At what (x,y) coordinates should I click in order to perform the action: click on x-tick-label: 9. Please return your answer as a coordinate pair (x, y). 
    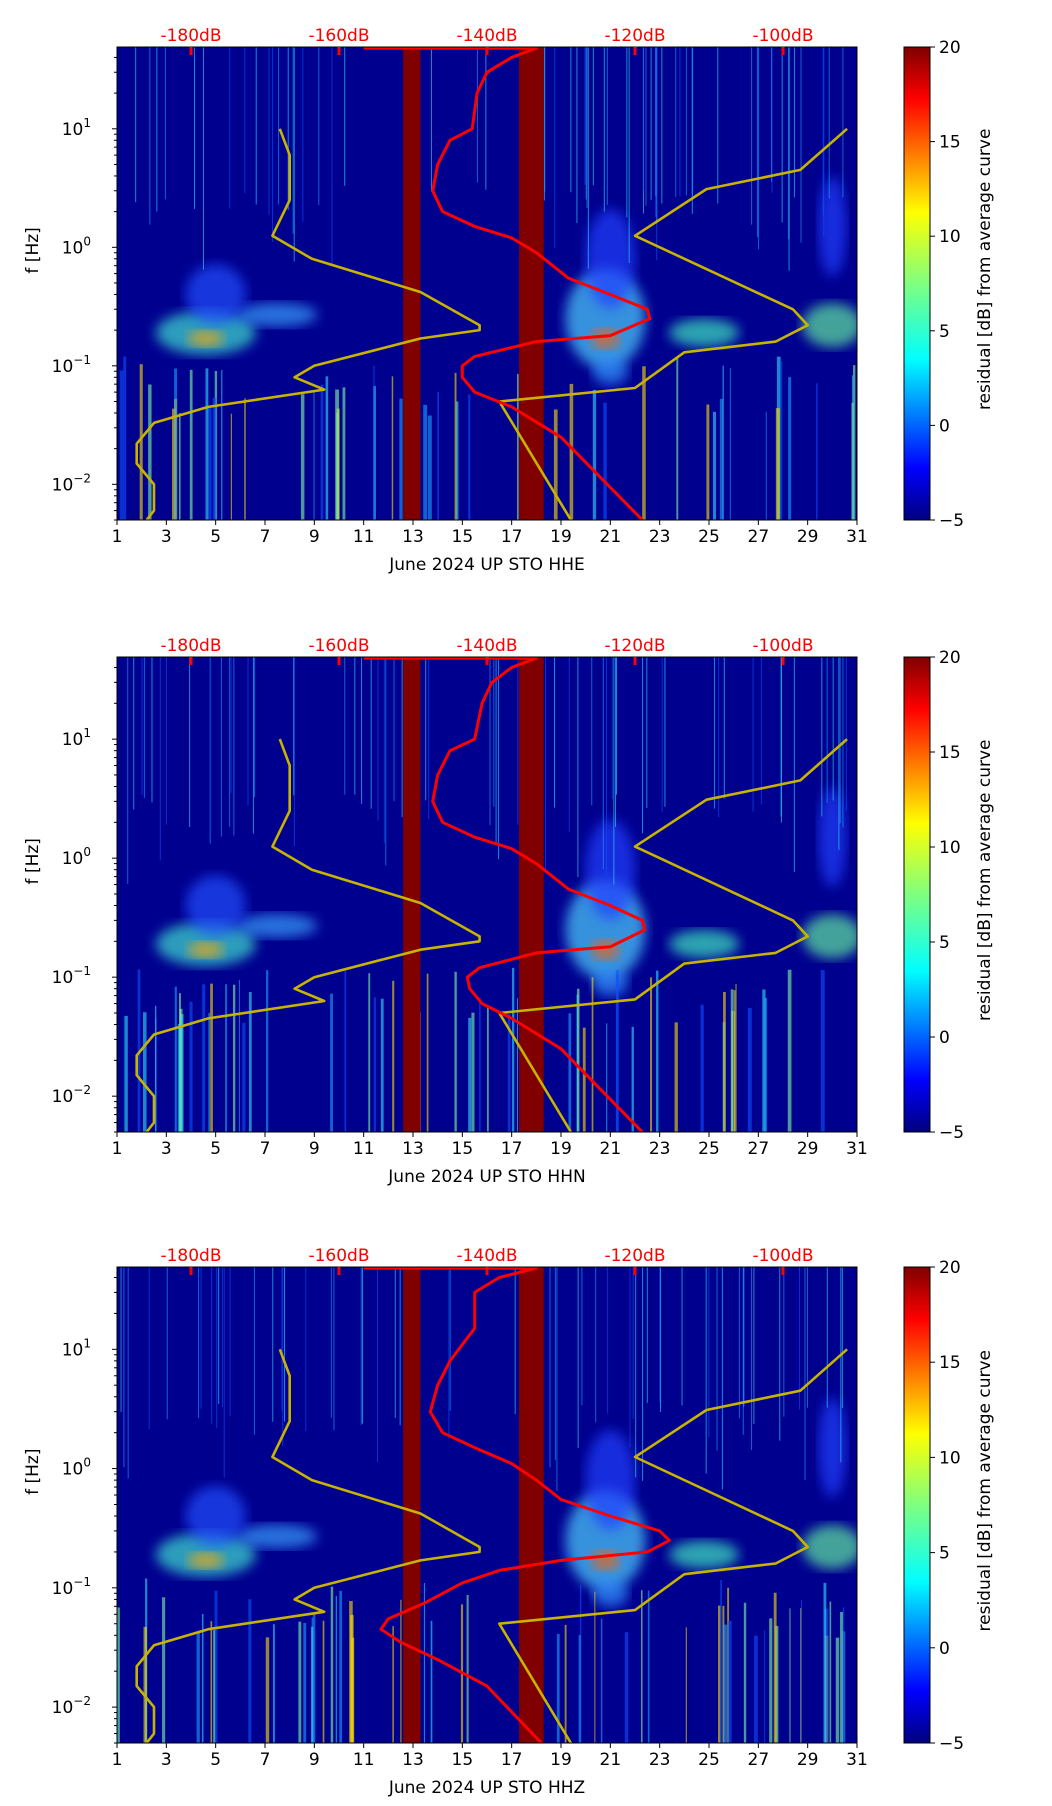
    Looking at the image, I should click on (314, 1149).